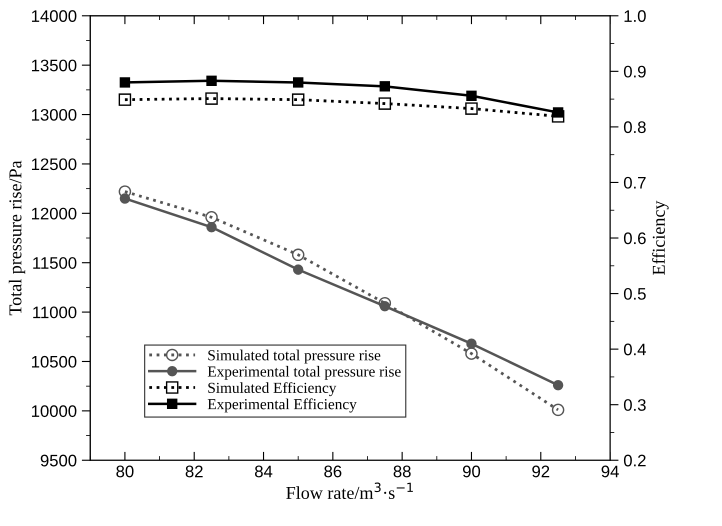  What do you see at coordinates (635, 127) in the screenshot?
I see `y2-tick-label: 0.8` at bounding box center [635, 127].